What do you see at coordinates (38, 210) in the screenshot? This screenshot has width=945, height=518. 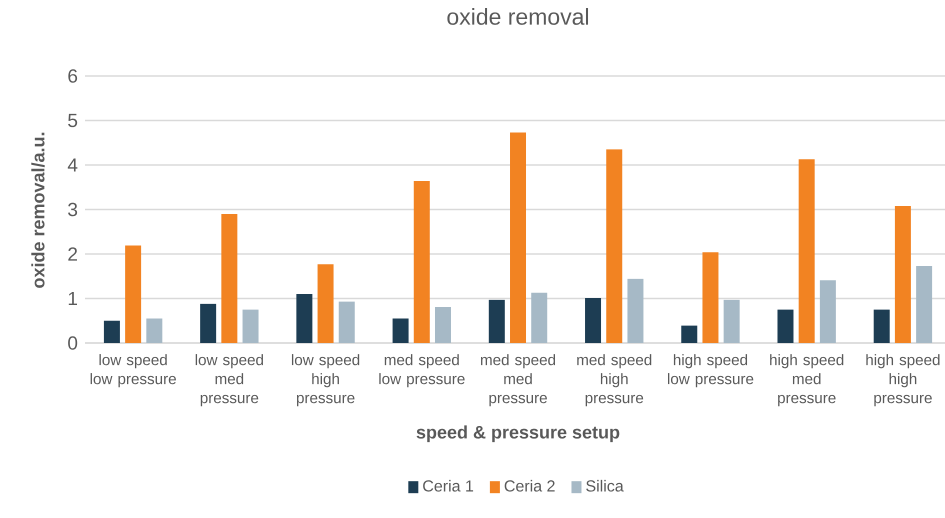 I see `y-axis-title: oxide removal/a.u.` at bounding box center [38, 210].